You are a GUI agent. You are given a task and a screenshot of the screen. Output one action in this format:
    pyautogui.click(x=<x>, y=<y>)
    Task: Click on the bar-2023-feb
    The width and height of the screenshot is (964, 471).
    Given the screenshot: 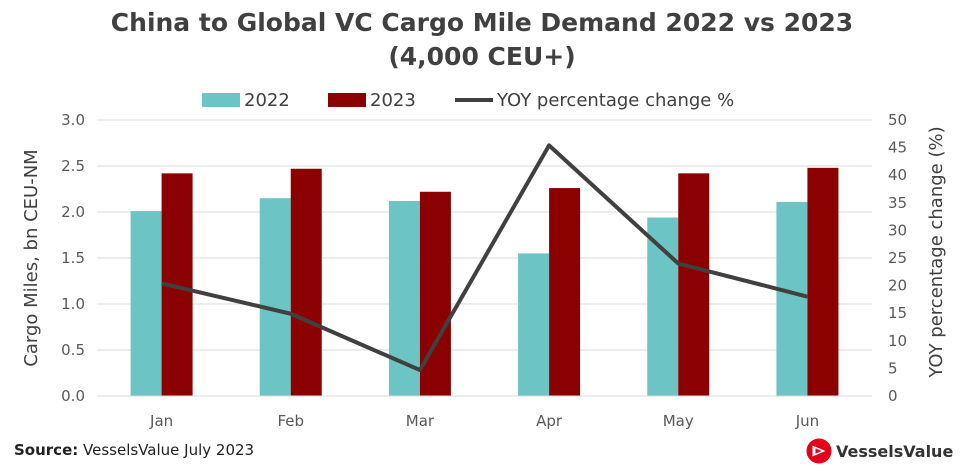 What is the action you would take?
    pyautogui.click(x=306, y=282)
    